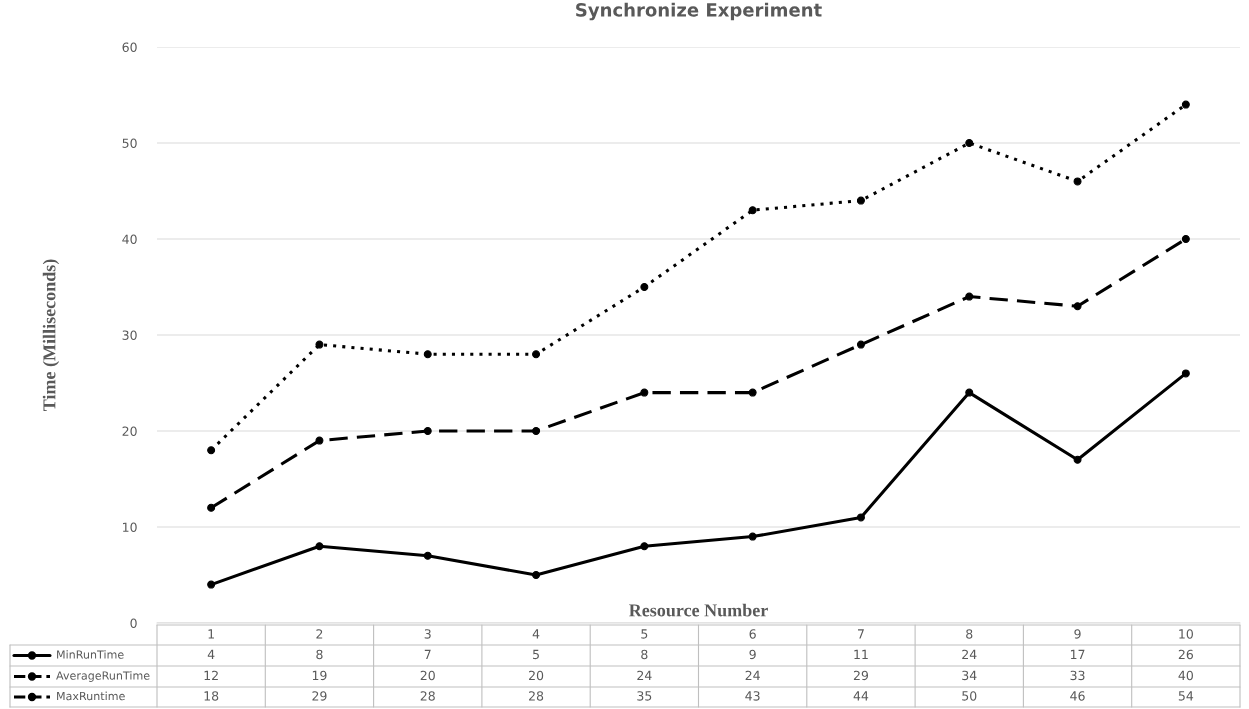 The width and height of the screenshot is (1249, 709). Describe the element at coordinates (1186, 654) in the screenshot. I see `data-label: 26` at that location.